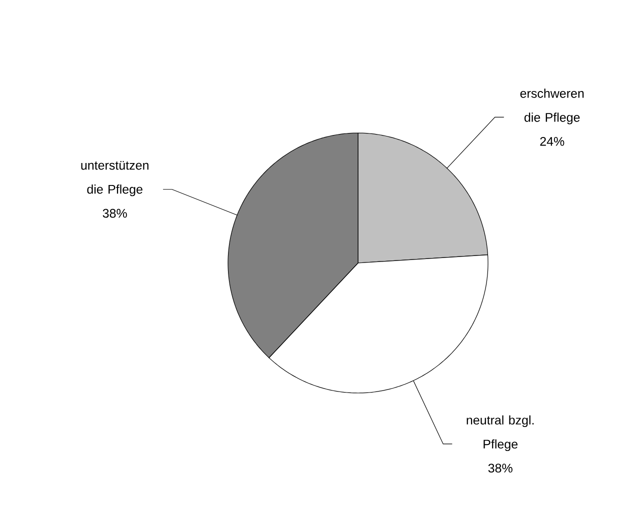 This screenshot has width=624, height=507. What do you see at coordinates (552, 141) in the screenshot?
I see `data-label: 24%` at bounding box center [552, 141].